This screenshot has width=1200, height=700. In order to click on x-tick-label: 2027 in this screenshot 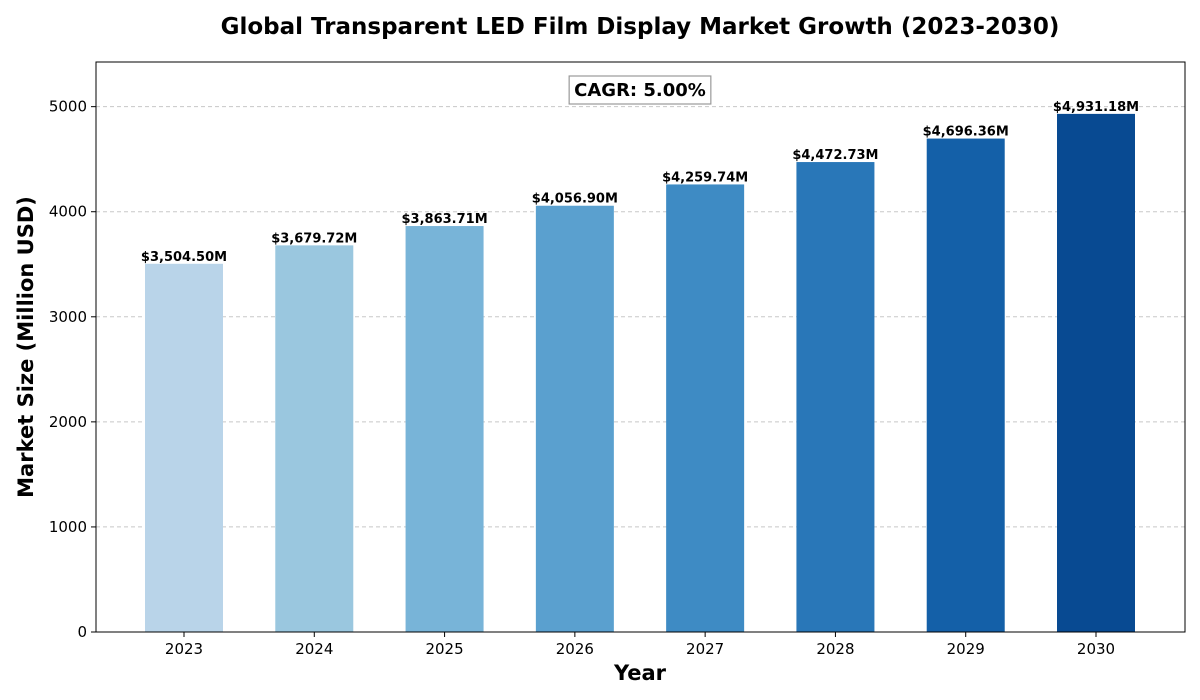, I will do `click(705, 649)`.